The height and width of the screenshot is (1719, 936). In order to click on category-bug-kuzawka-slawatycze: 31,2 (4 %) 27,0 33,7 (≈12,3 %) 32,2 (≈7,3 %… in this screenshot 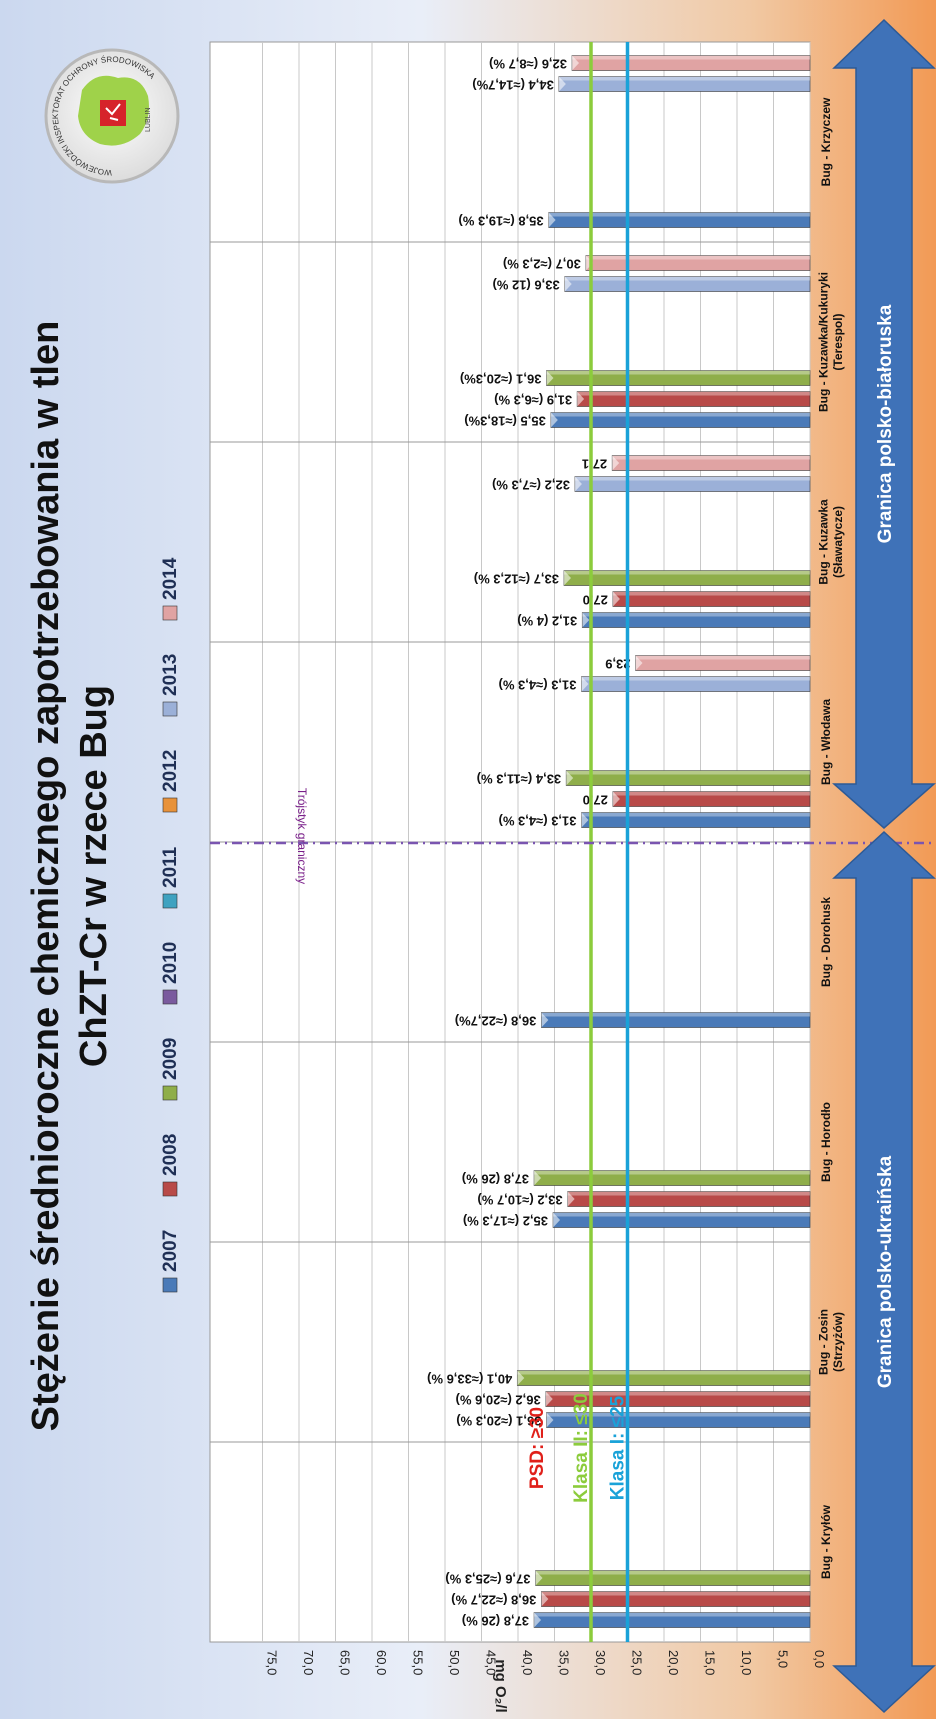, I will do `click(642, 542)`.